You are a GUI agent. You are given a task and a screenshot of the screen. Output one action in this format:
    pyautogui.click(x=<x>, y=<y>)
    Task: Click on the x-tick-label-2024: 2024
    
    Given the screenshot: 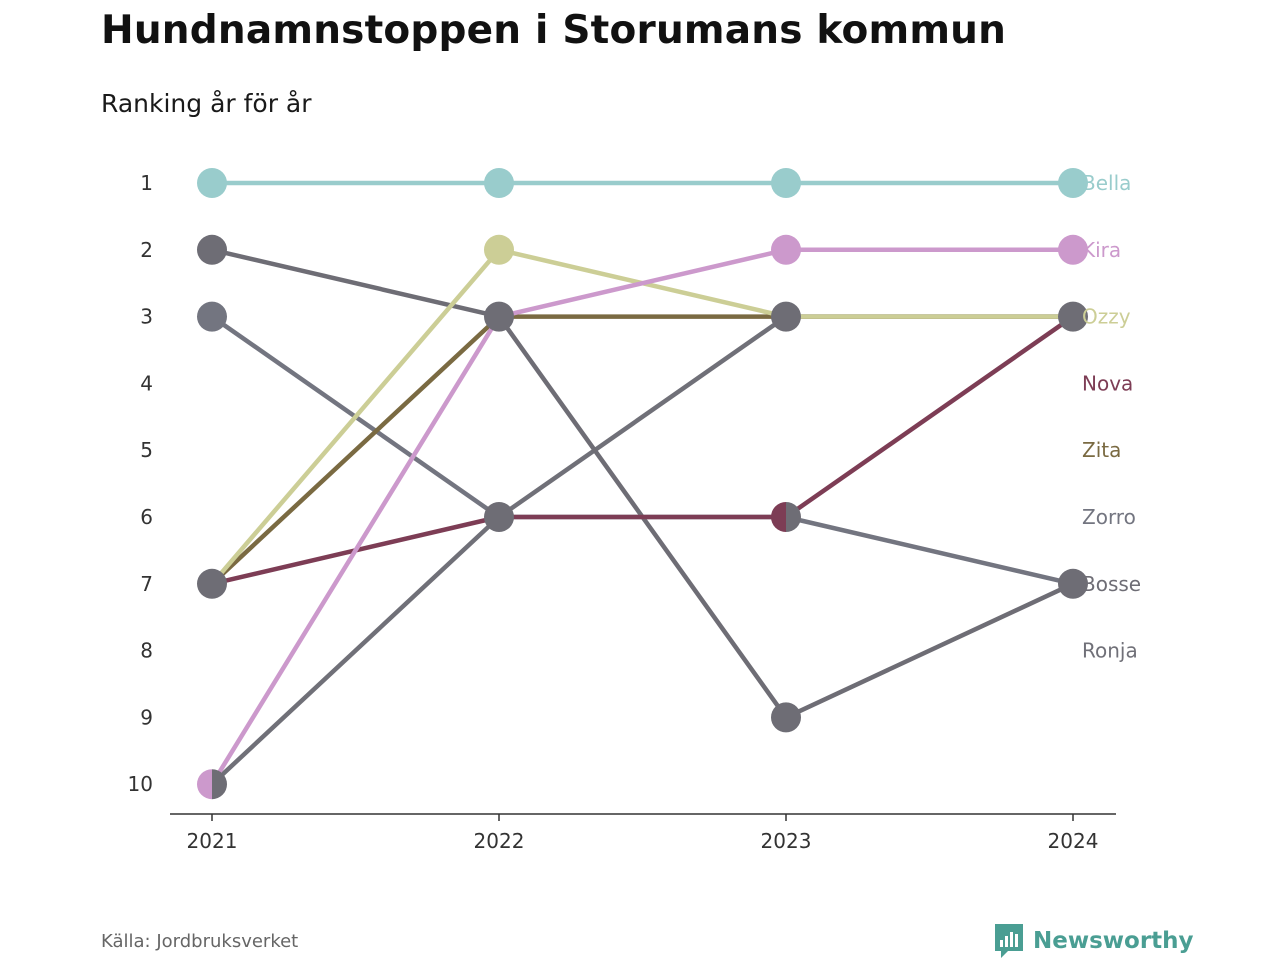 What is the action you would take?
    pyautogui.click(x=1073, y=841)
    